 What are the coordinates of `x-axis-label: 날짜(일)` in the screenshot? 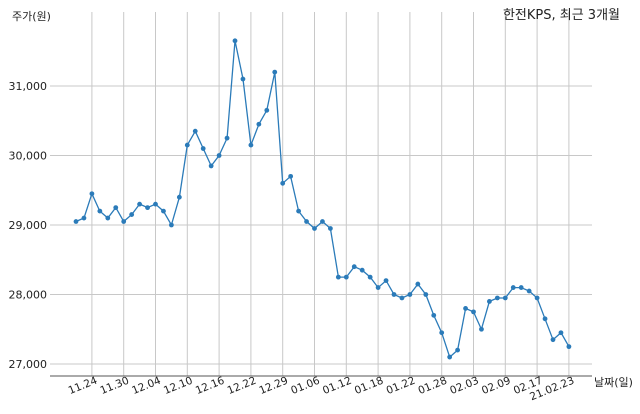 It's located at (613, 382).